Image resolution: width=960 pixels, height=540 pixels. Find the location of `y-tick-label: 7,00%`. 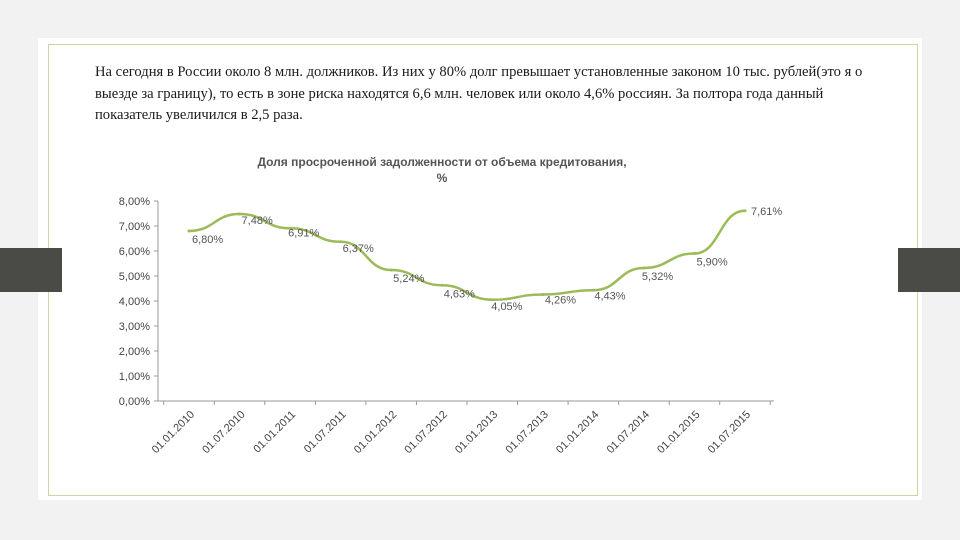

y-tick-label: 7,00% is located at coordinates (134, 227).